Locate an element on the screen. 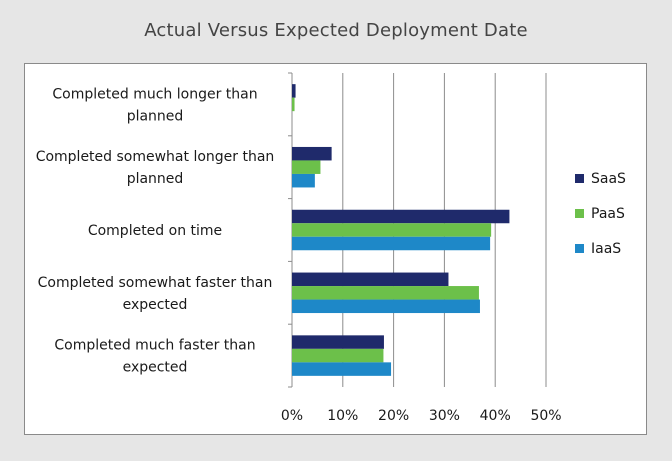  legend-label-paas: PaaS is located at coordinates (608, 214).